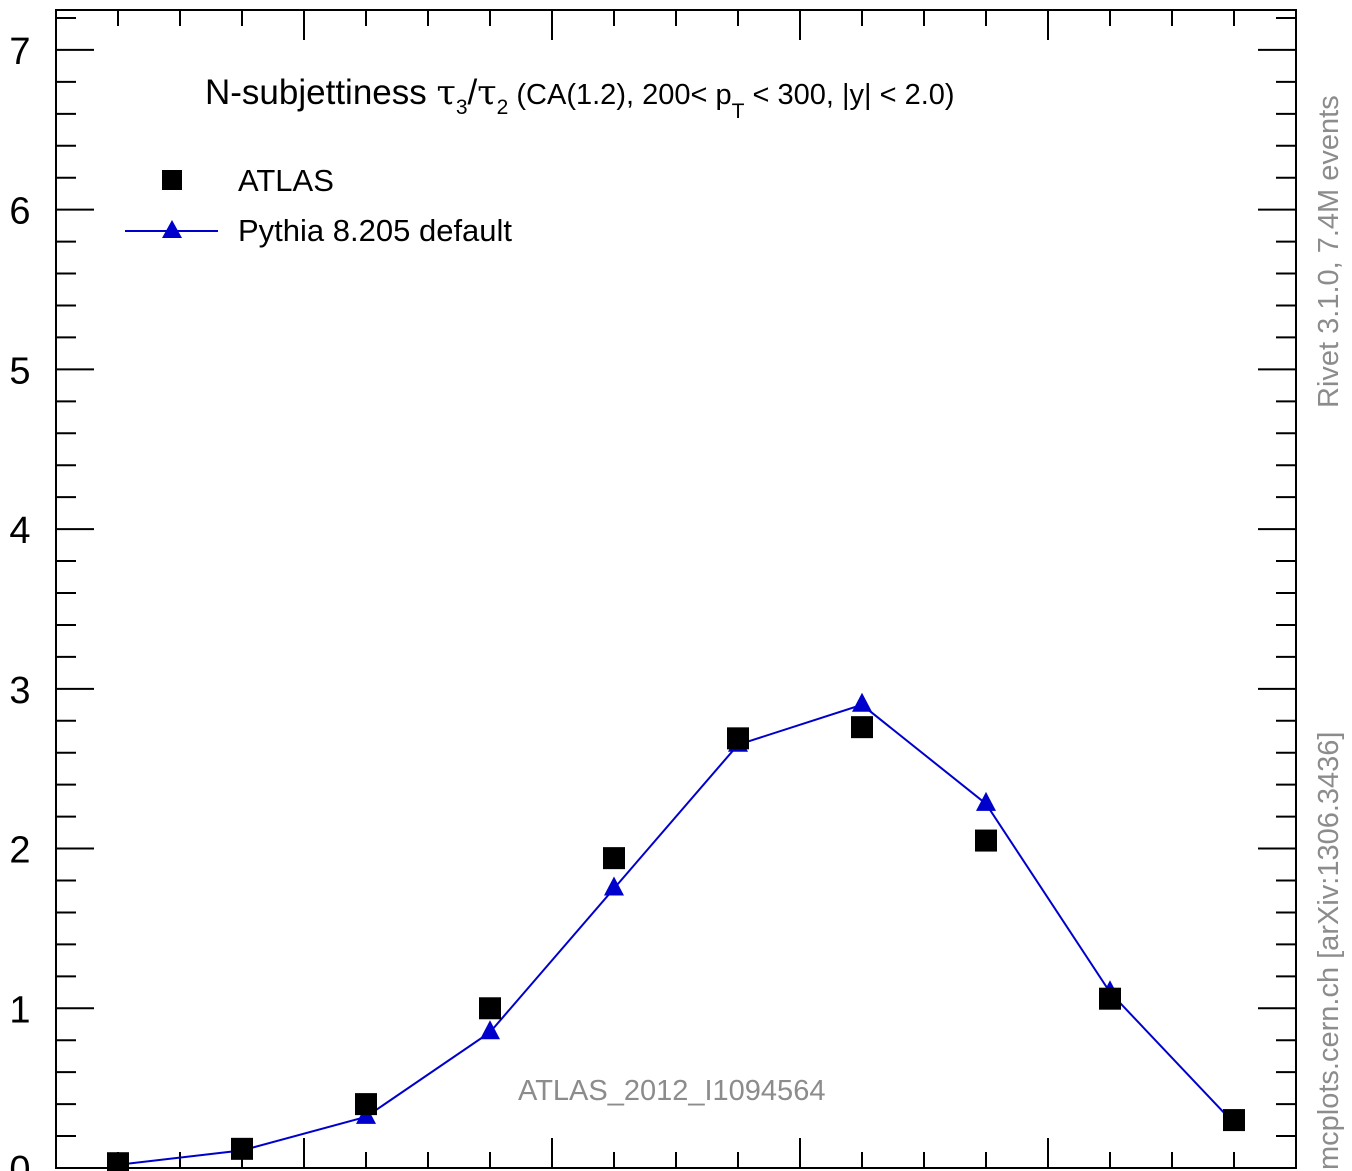  Describe the element at coordinates (19, 531) in the screenshot. I see `y-tick-label: 4` at that location.